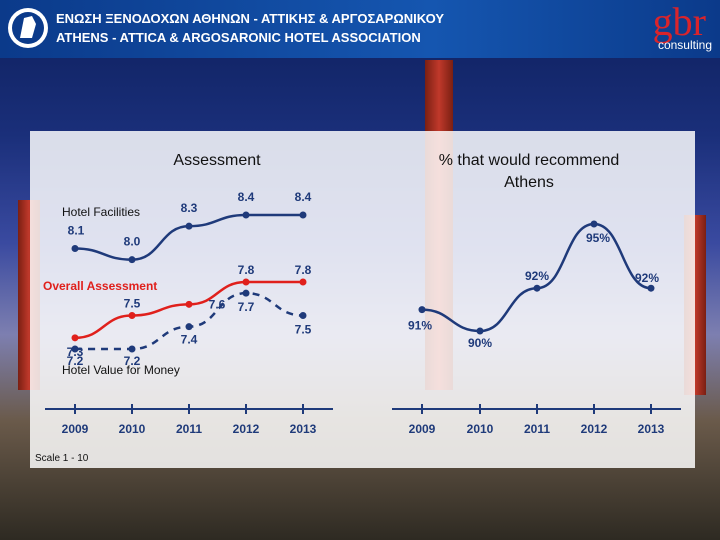 This screenshot has width=720, height=540. Describe the element at coordinates (422, 429) in the screenshot. I see `recommend-tick-label: 2009` at that location.